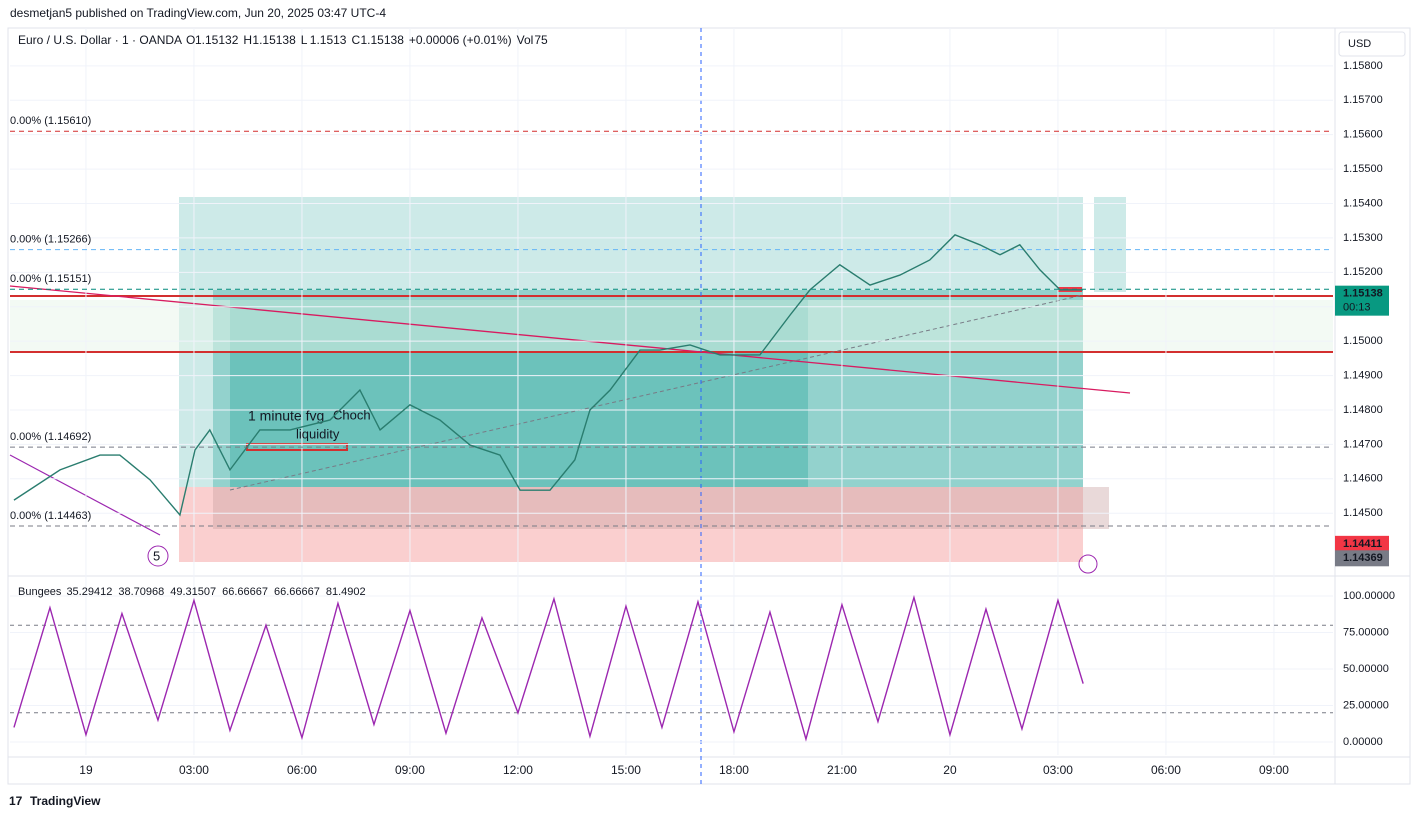 This screenshot has width=1418, height=820. Describe the element at coordinates (352, 414) in the screenshot. I see `annotation: Choch` at that location.